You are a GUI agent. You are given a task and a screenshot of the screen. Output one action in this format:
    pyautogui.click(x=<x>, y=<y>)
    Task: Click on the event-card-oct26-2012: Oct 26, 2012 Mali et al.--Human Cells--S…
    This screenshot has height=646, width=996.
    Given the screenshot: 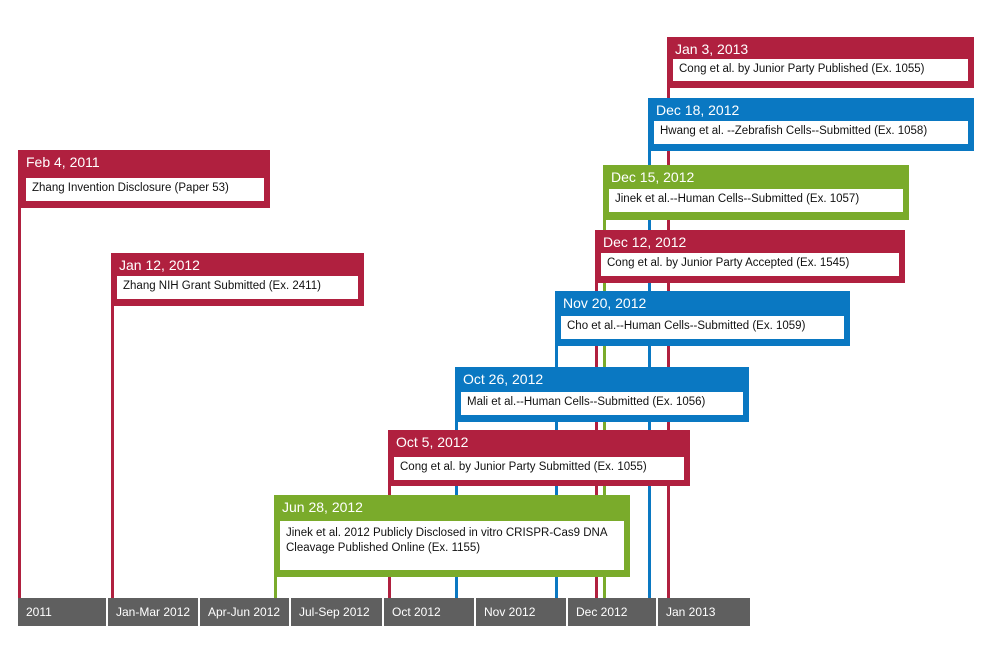 What is the action you would take?
    pyautogui.click(x=602, y=394)
    